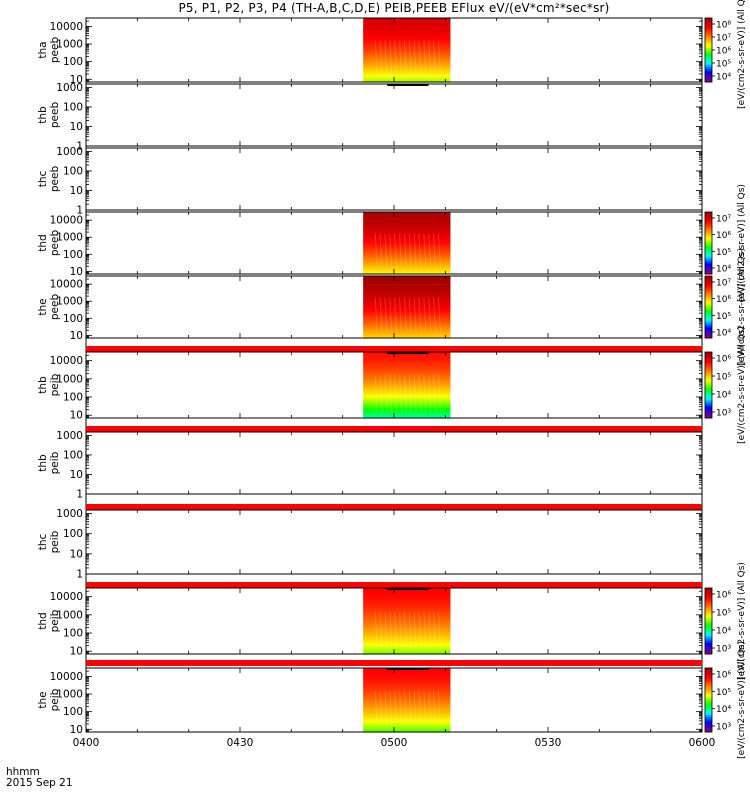 The image size is (750, 800). I want to click on panel-thc-peeb: 1 10 100 1000 thc peeb, so click(370, 181).